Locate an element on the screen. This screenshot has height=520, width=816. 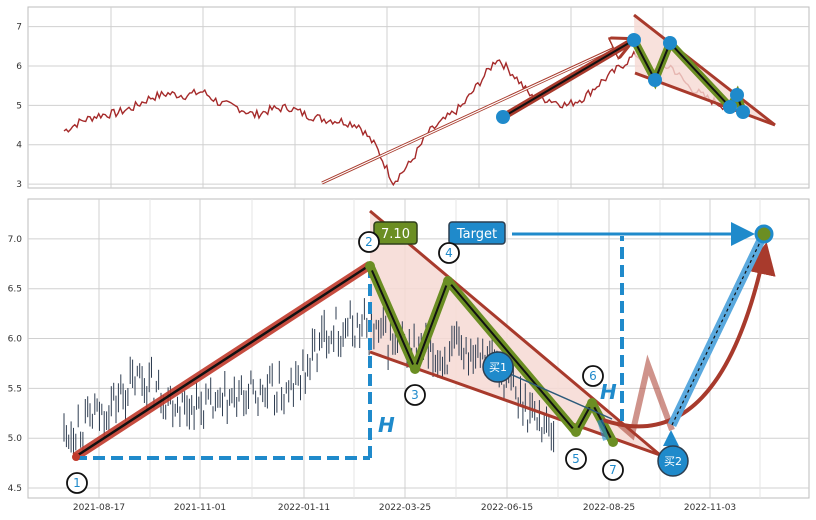
buy2-marker: 买2 is located at coordinates (673, 461).